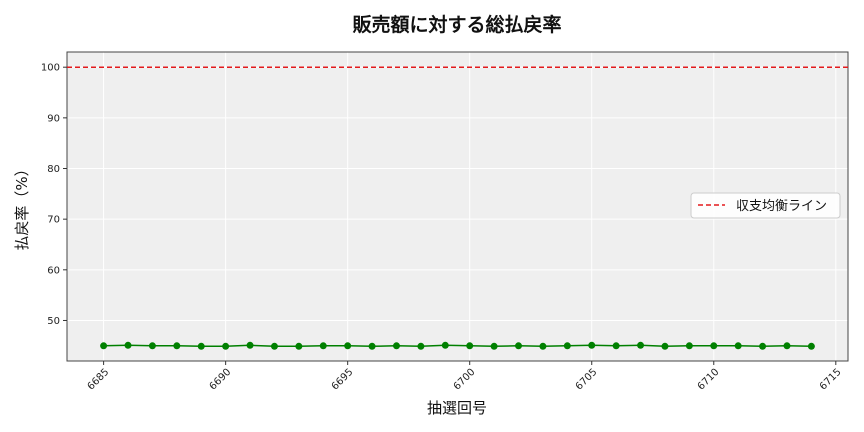 The width and height of the screenshot is (864, 432). I want to click on x-tick-label: 6705, so click(587, 380).